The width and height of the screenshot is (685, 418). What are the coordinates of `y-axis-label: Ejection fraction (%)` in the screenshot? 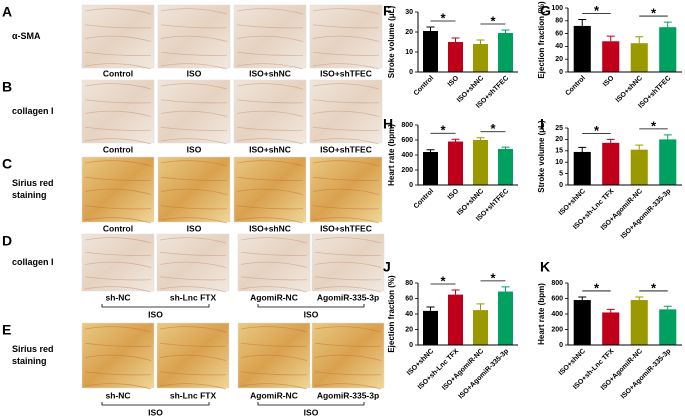 It's located at (391, 314).